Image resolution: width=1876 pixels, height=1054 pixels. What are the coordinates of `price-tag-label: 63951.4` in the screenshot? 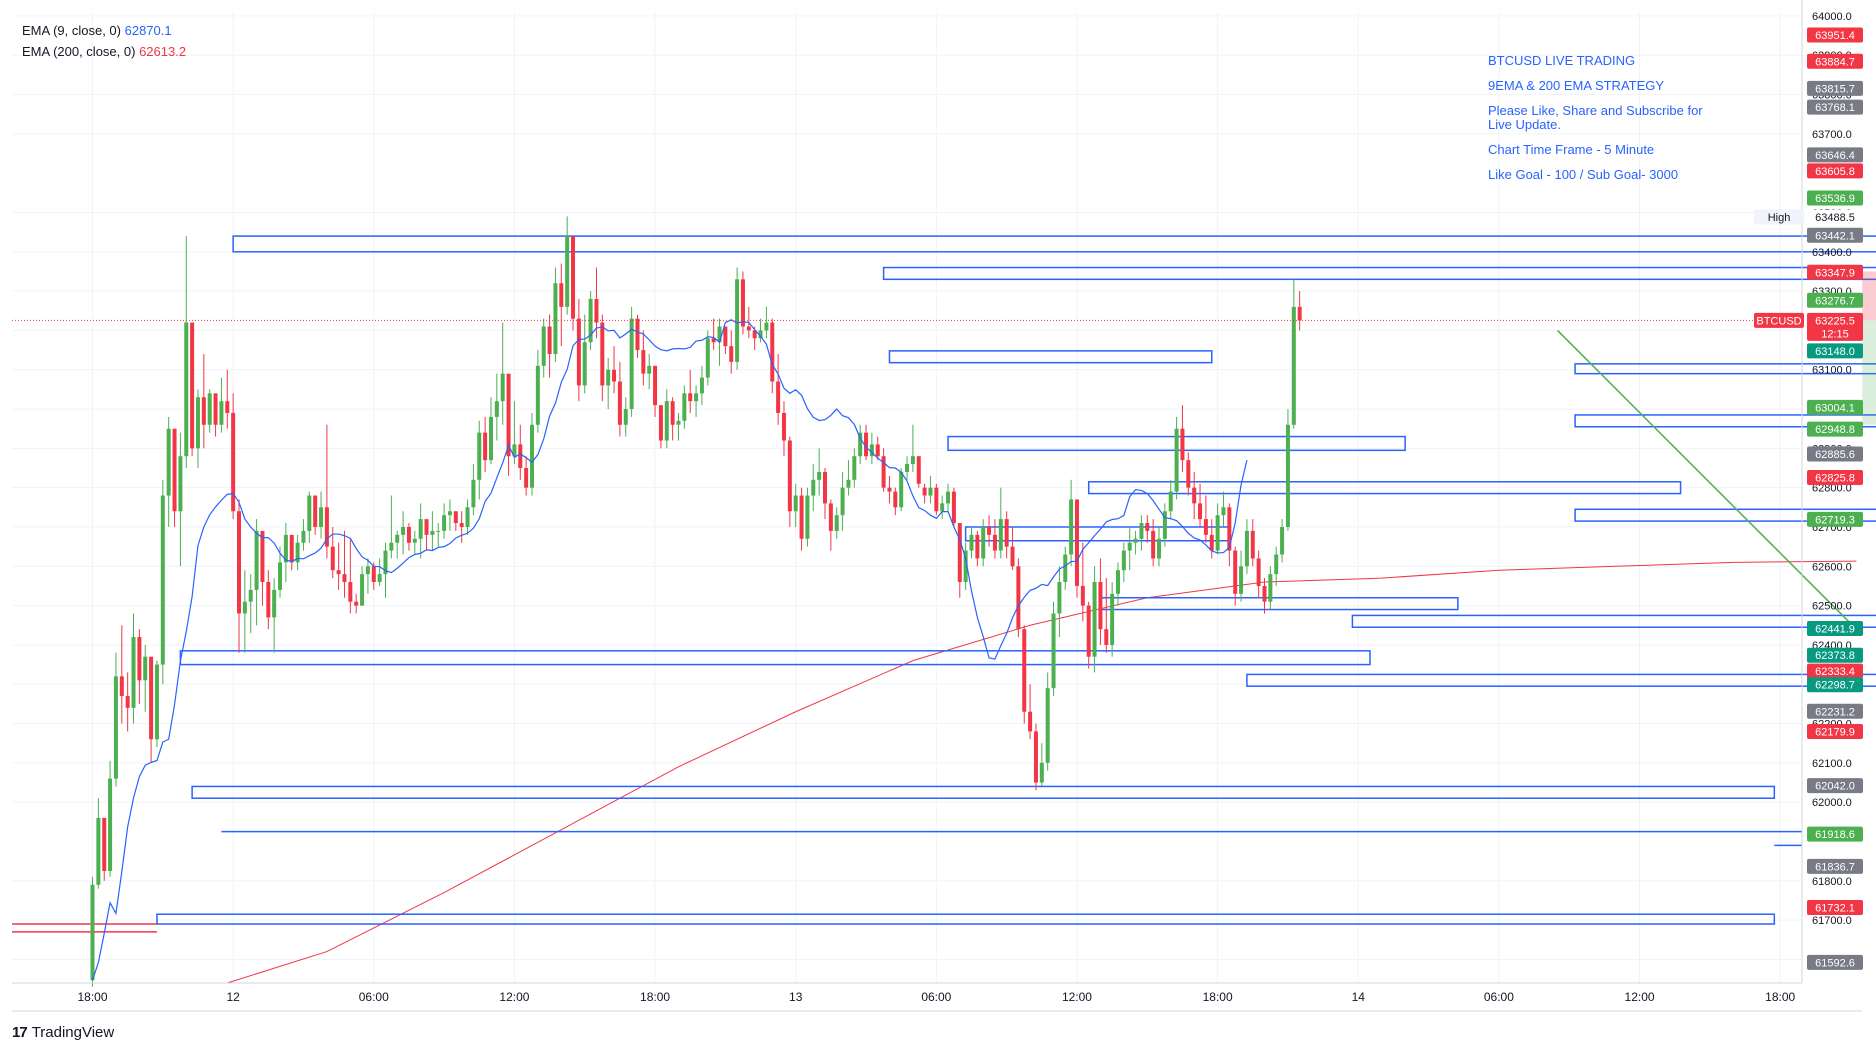 It's located at (1835, 36).